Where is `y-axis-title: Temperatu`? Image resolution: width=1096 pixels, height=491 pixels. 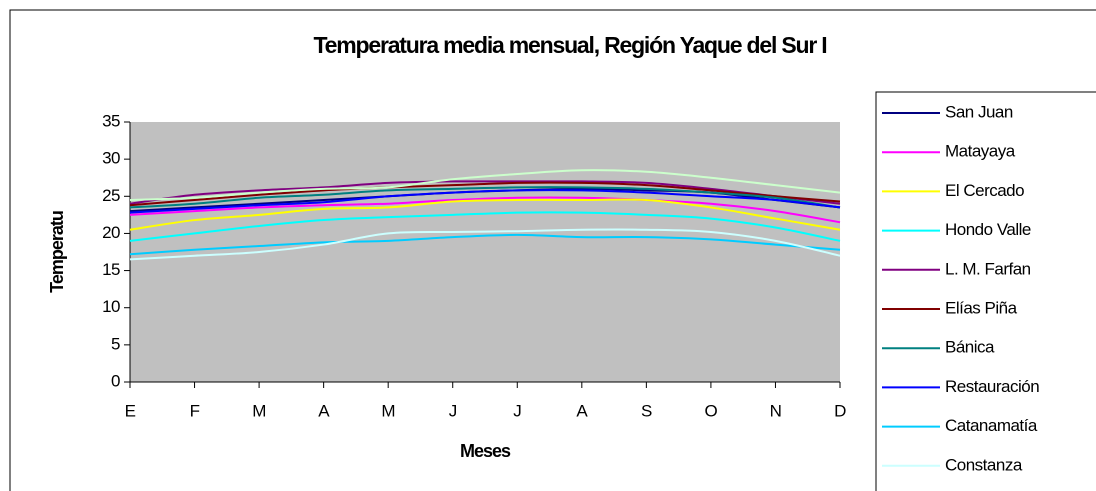 y-axis-title: Temperatu is located at coordinates (57, 252).